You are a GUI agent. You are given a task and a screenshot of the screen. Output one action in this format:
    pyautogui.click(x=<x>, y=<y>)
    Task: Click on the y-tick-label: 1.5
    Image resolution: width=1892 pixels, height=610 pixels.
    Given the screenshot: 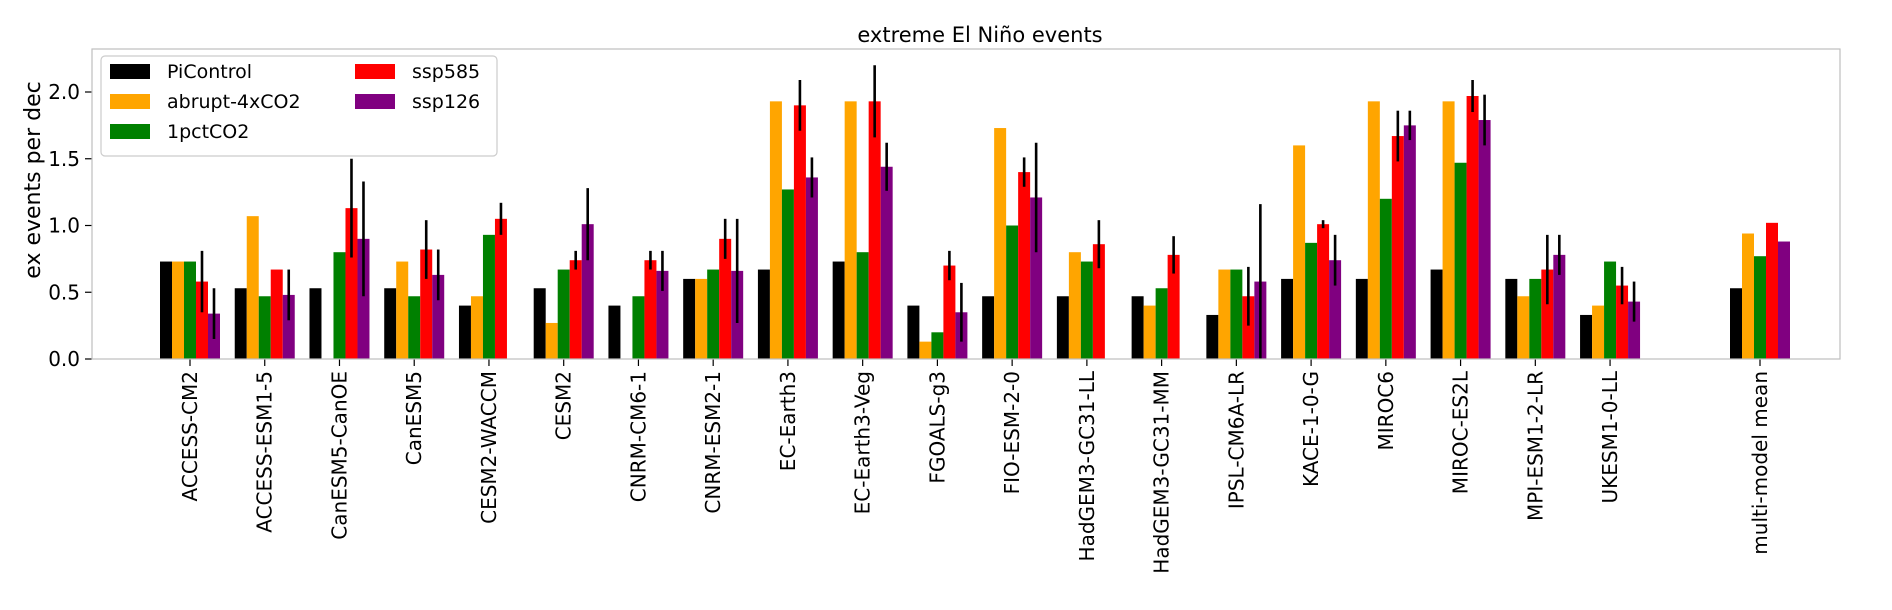 What is the action you would take?
    pyautogui.click(x=64, y=159)
    